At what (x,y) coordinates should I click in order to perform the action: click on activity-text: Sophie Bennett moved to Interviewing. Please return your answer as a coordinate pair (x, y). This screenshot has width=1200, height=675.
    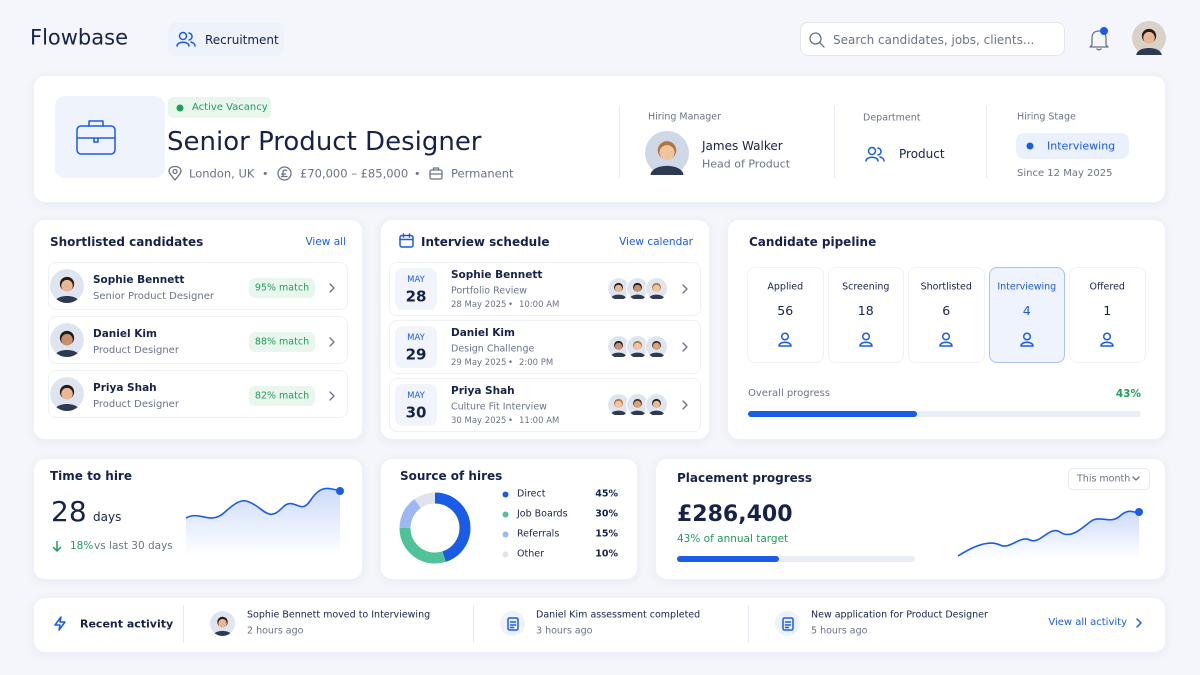
    Looking at the image, I should click on (339, 615).